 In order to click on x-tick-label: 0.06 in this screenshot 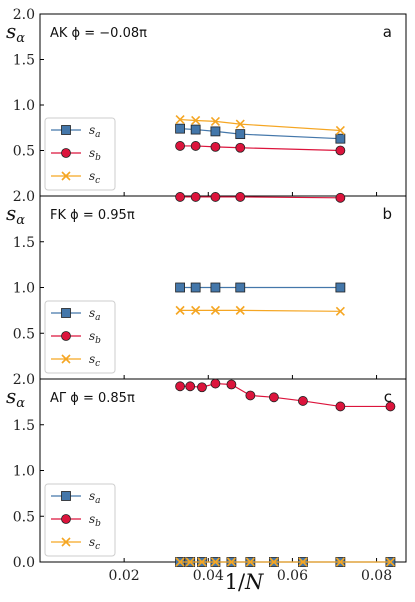, I will do `click(292, 576)`.